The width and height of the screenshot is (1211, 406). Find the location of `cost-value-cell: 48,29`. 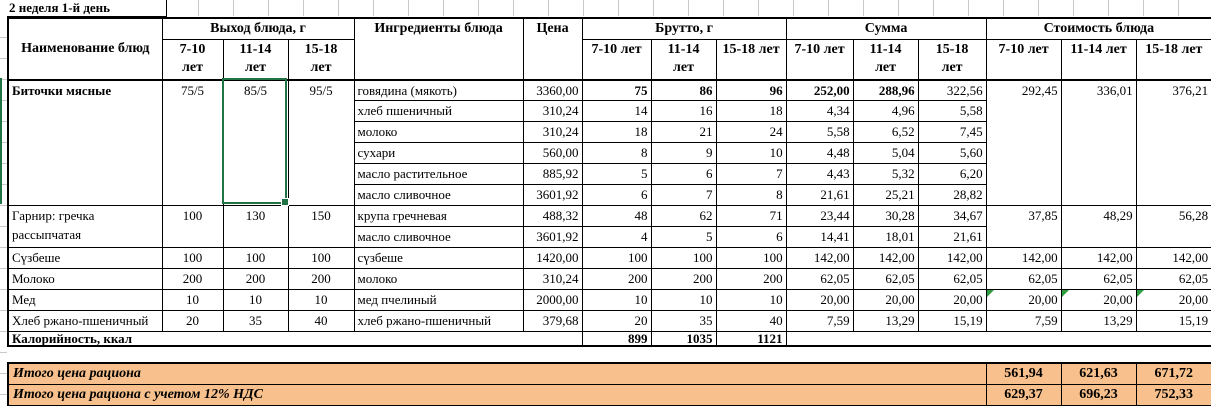

cost-value-cell: 48,29 is located at coordinates (1098, 226).